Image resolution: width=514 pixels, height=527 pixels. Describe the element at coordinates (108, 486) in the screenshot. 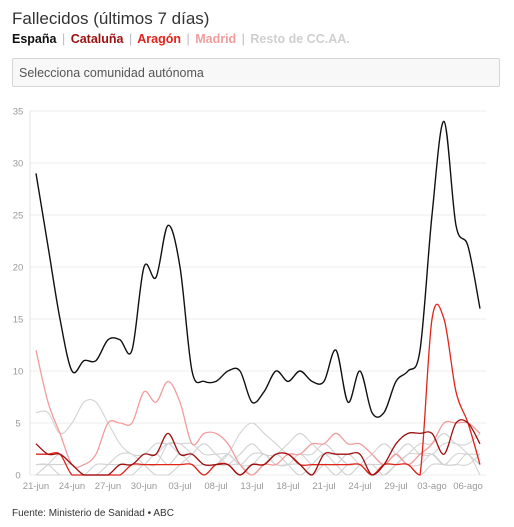

I see `x-tick-label: 27-jun` at that location.